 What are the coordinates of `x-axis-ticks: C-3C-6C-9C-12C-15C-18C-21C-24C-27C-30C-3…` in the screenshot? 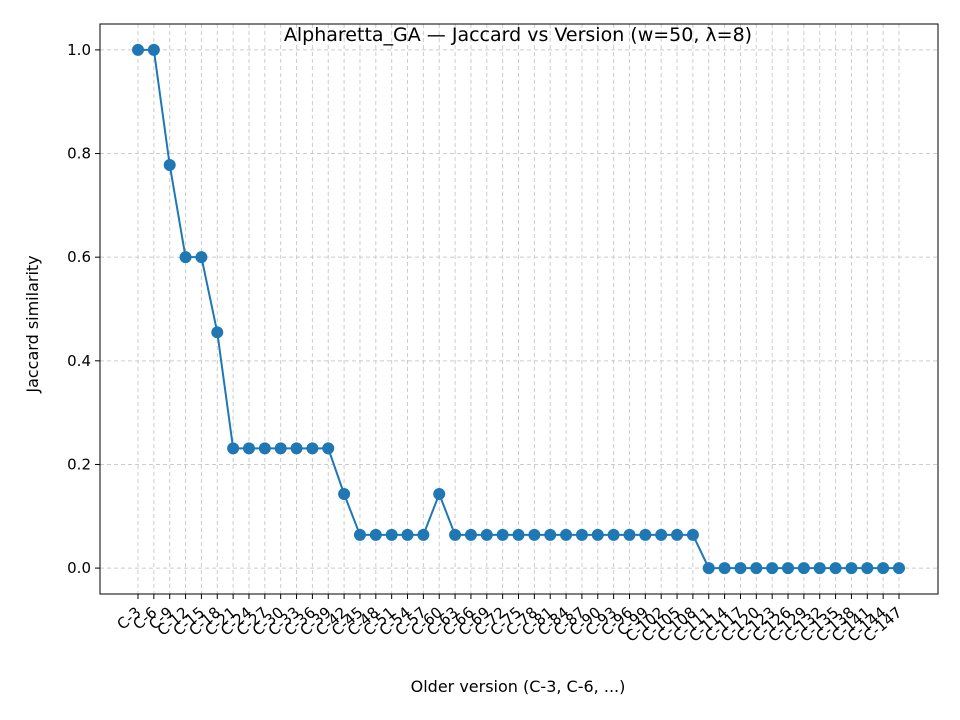 It's located at (510, 620).